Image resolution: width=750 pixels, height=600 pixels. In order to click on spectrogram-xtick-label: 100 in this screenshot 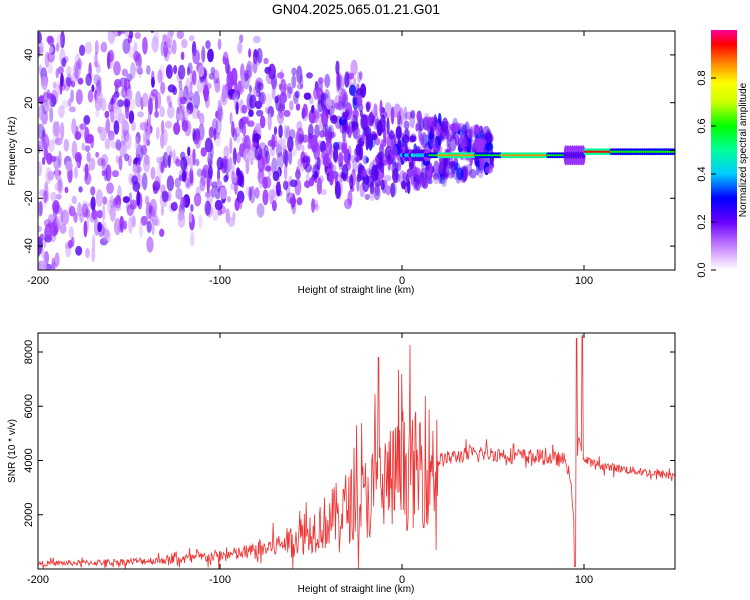, I will do `click(584, 281)`.